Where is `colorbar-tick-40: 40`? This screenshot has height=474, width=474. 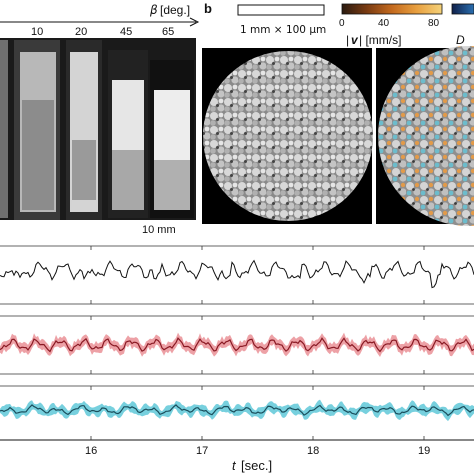 colorbar-tick-40: 40 is located at coordinates (384, 23).